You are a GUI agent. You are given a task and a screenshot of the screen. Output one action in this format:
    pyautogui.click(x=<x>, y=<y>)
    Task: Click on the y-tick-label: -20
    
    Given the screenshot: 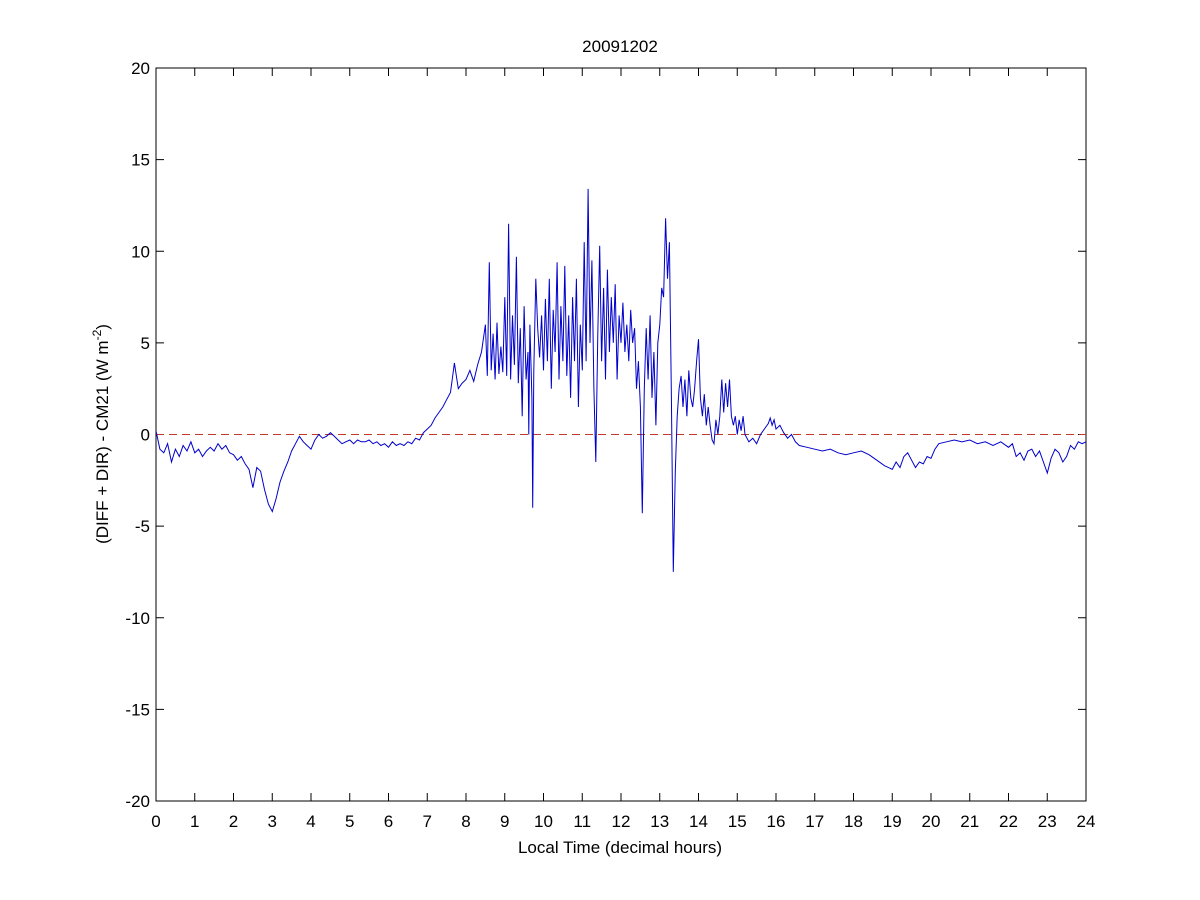 What is the action you would take?
    pyautogui.click(x=137, y=801)
    